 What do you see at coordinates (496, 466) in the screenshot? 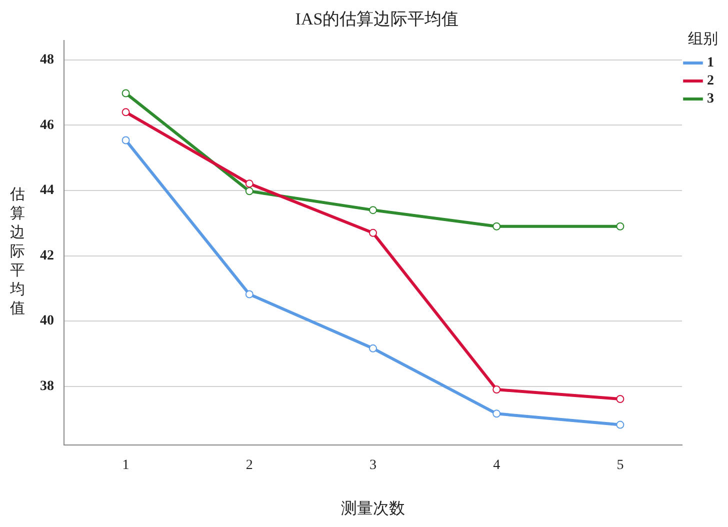
I see `x-tick-label: 4` at bounding box center [496, 466].